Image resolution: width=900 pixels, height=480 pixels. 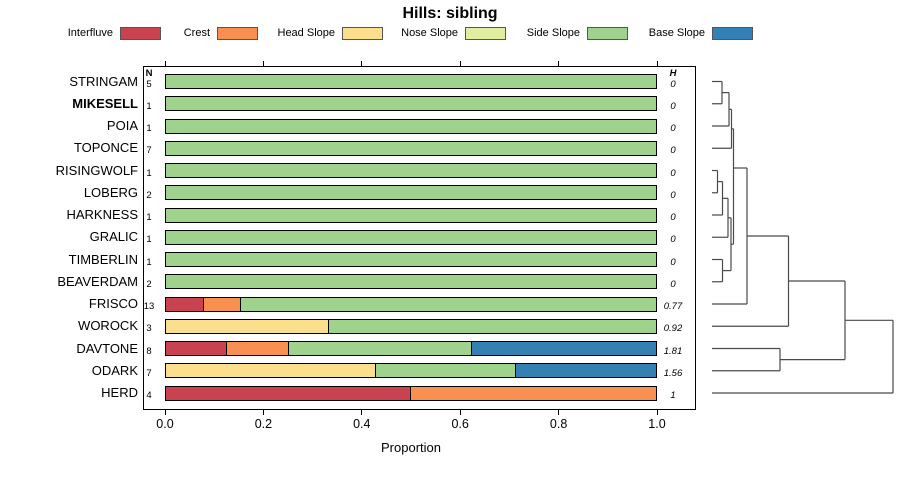 What do you see at coordinates (149, 84) in the screenshot?
I see `n-value: 5` at bounding box center [149, 84].